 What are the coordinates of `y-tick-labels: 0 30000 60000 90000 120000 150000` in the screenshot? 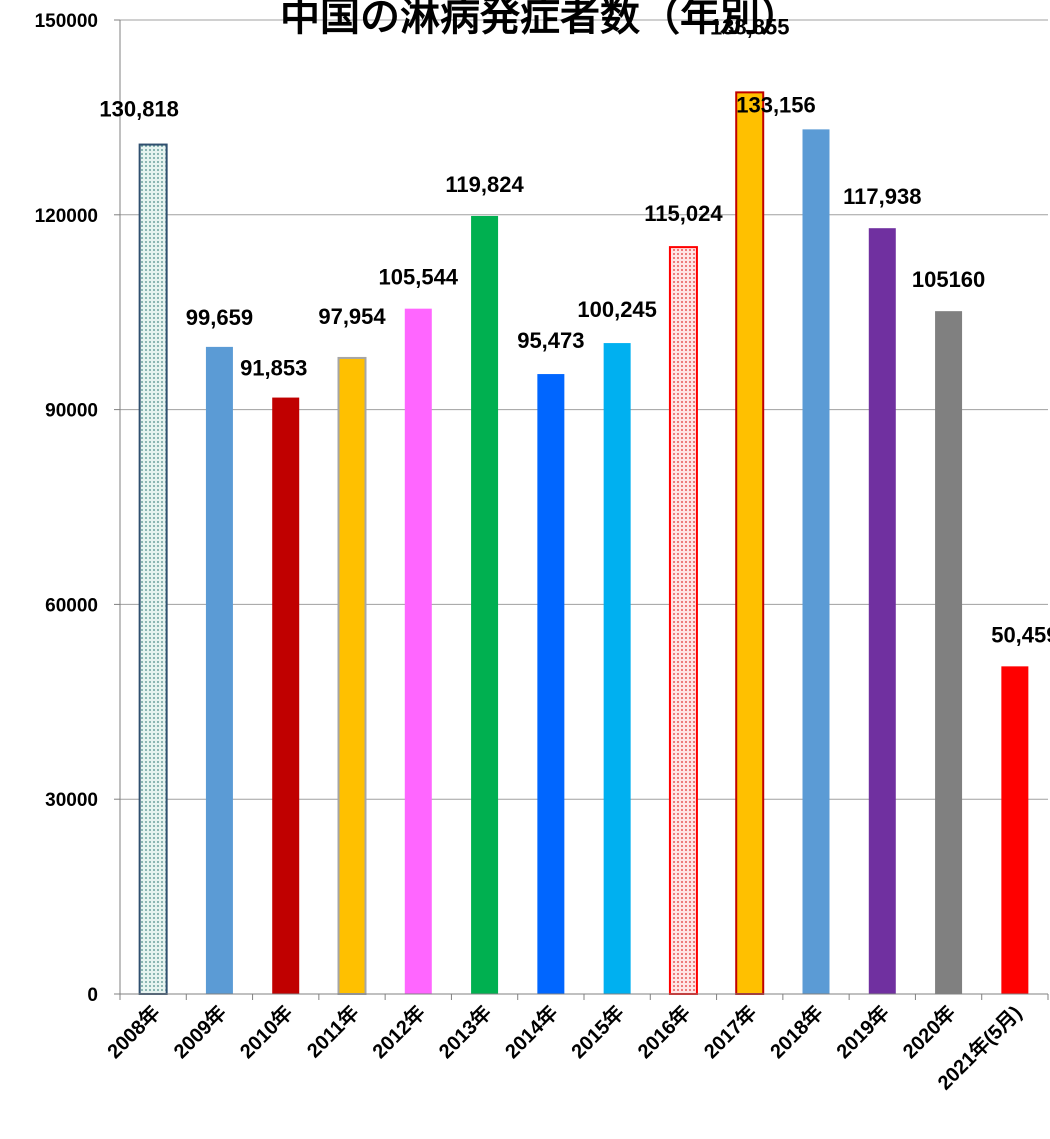 It's located at (66, 508).